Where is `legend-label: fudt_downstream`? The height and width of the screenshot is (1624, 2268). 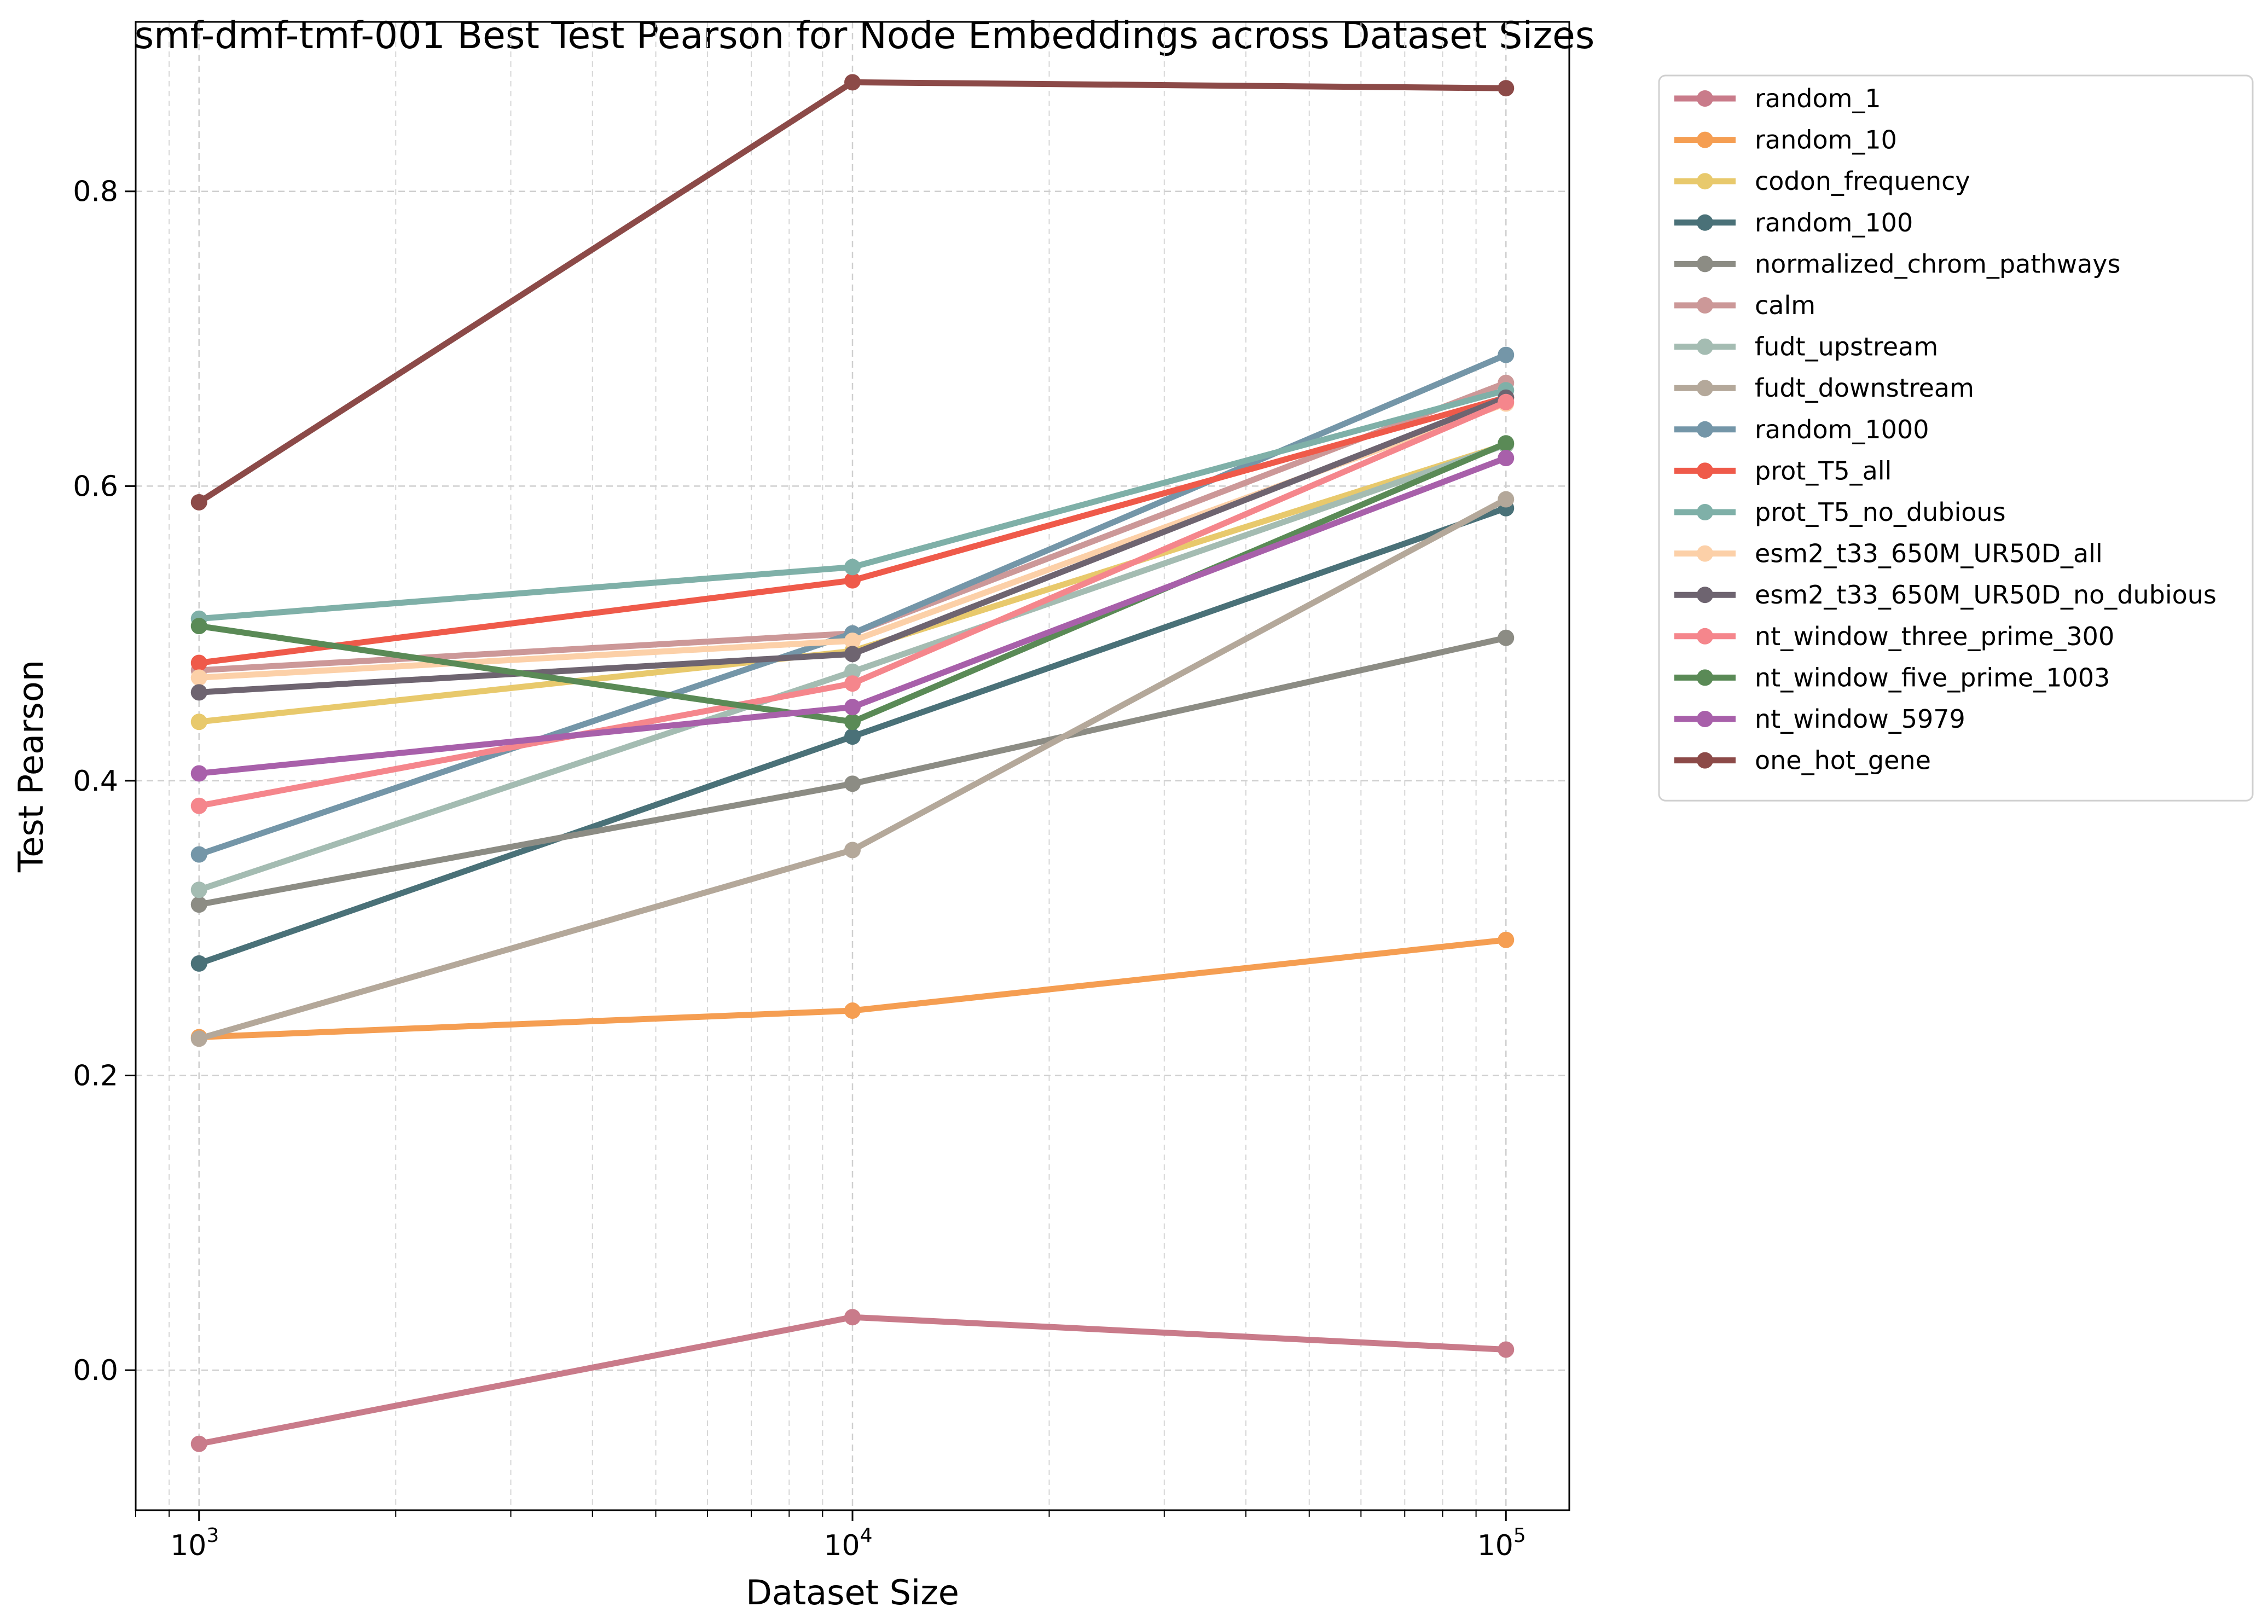
legend-label: fudt_downstream is located at coordinates (1864, 388).